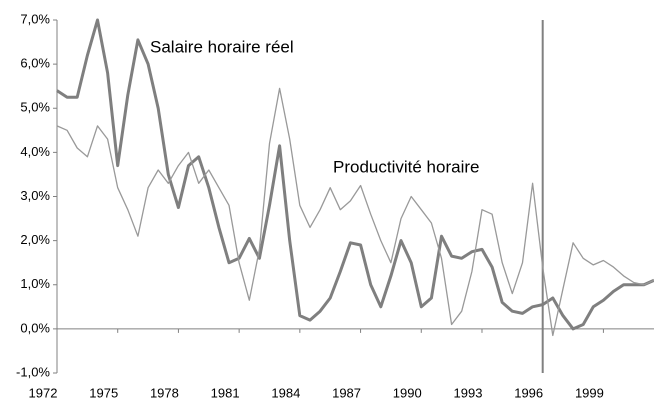 This screenshot has width=654, height=406. What do you see at coordinates (222, 46) in the screenshot?
I see `annotation: Salaire horaire réel` at bounding box center [222, 46].